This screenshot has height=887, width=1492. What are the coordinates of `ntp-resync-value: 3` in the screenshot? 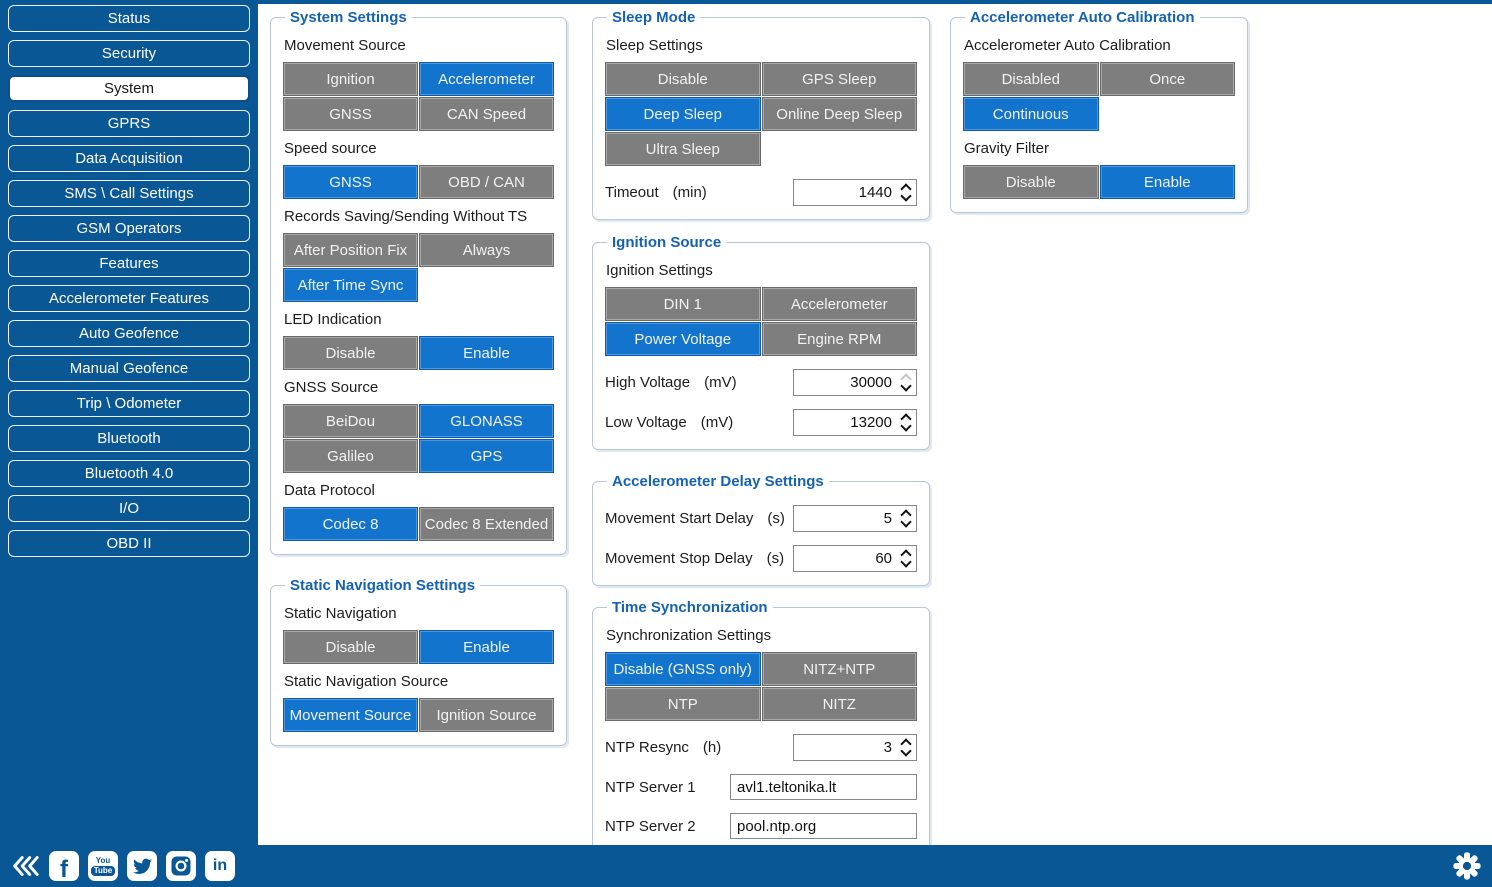 It's located at (887, 747).